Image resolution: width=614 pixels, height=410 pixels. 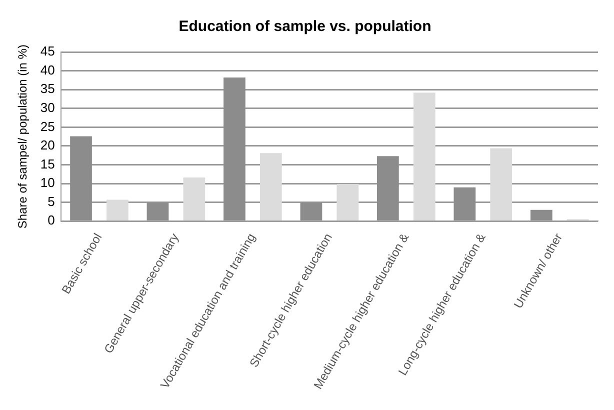 What do you see at coordinates (23, 136) in the screenshot?
I see `y-axis-title: Share of sampel/ population (in %)` at bounding box center [23, 136].